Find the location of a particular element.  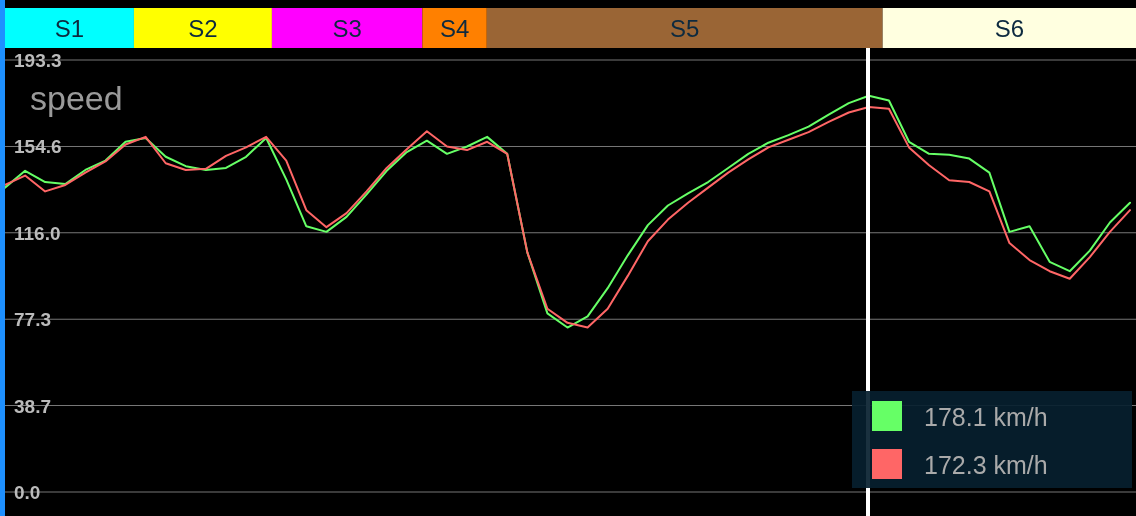

y-axis-title: speed is located at coordinates (76, 98).